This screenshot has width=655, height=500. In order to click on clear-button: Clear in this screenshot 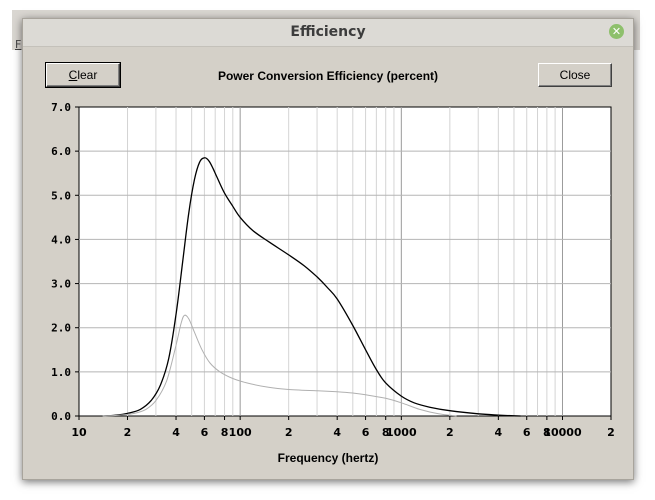, I will do `click(83, 75)`.